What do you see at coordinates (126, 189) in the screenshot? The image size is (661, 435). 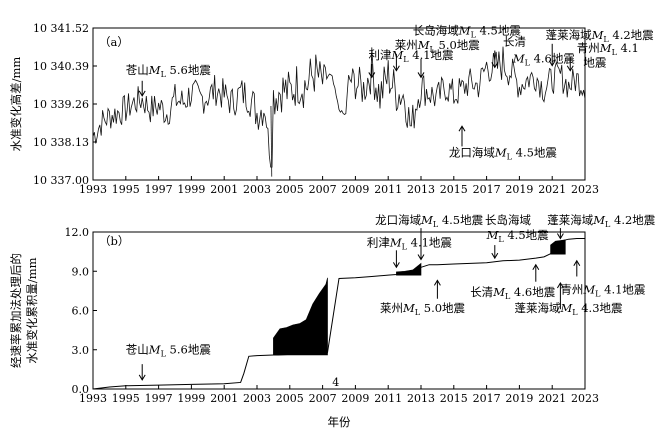 I see `panel-a-x-tick-label: 1995` at bounding box center [126, 189].